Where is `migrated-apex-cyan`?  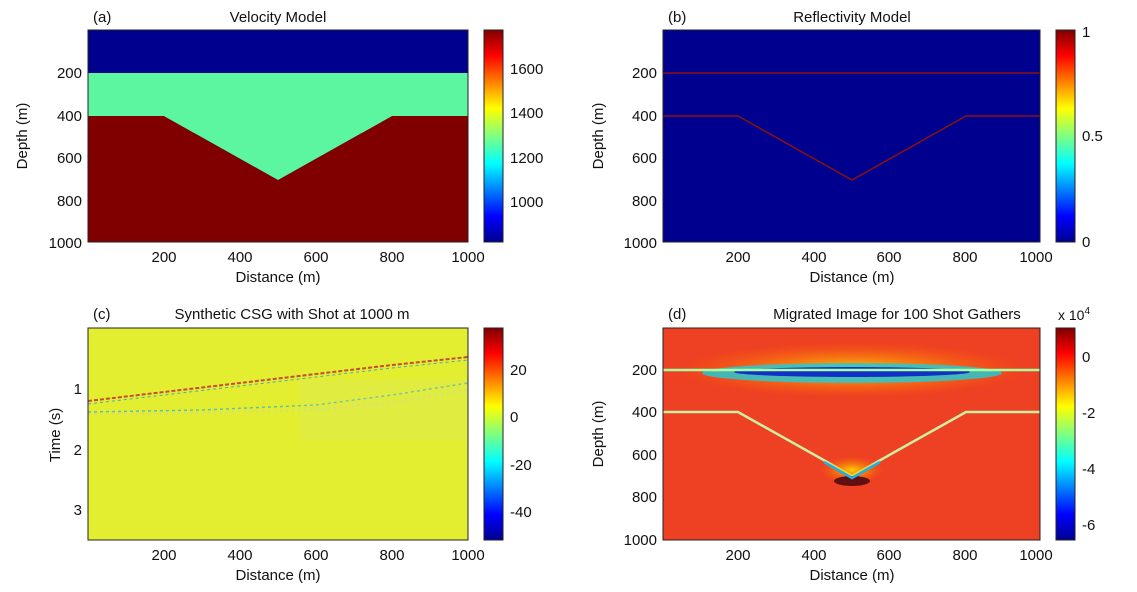 migrated-apex-cyan is located at coordinates (852, 470).